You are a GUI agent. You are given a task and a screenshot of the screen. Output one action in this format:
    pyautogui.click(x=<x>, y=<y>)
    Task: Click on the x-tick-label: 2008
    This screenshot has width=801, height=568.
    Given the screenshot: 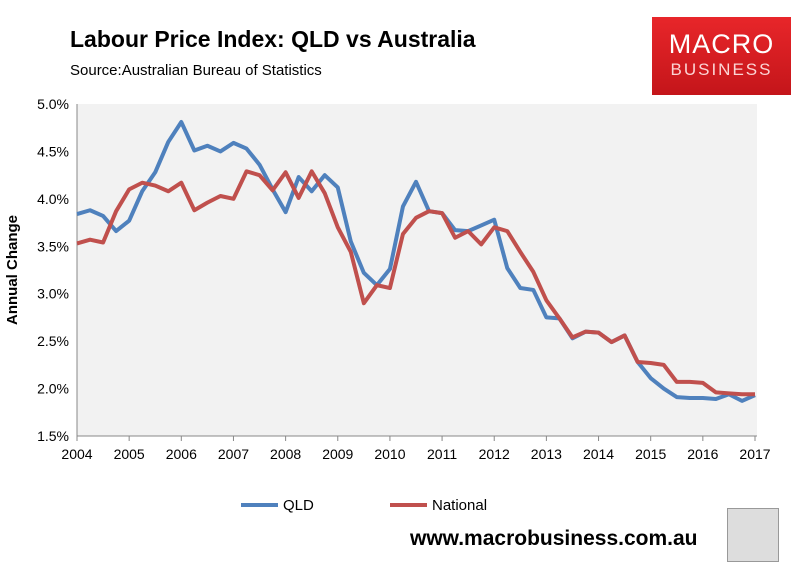 What is the action you would take?
    pyautogui.click(x=285, y=454)
    